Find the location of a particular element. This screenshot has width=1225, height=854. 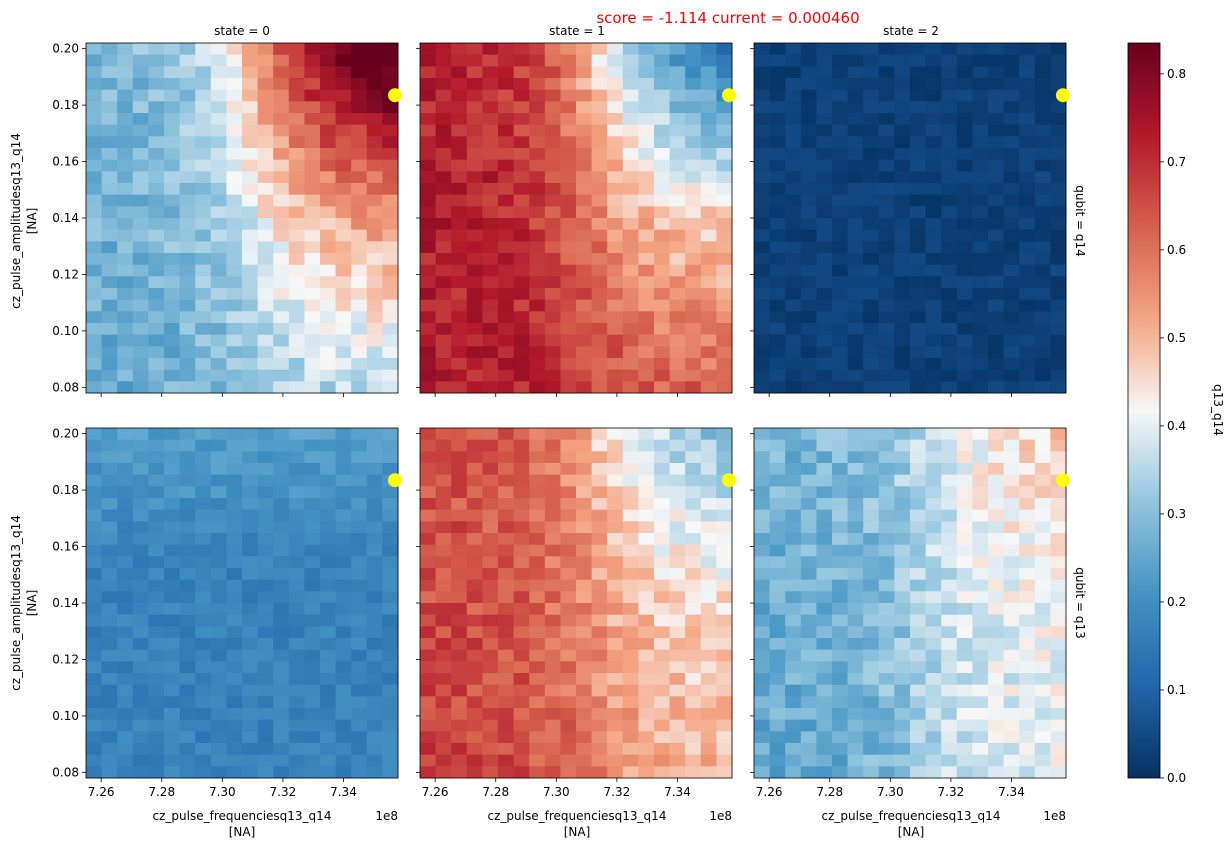

current-point-marker is located at coordinates (728, 95).